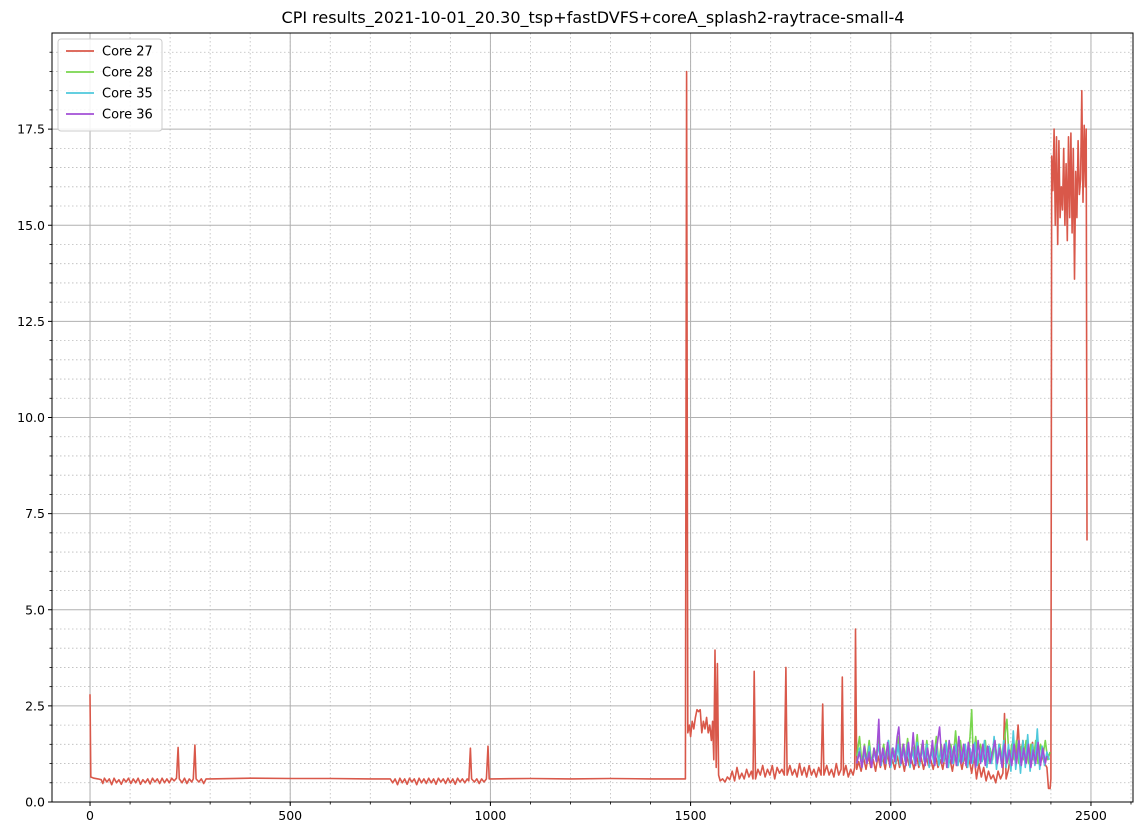  I want to click on y-tick-label: 7.5, so click(35, 513).